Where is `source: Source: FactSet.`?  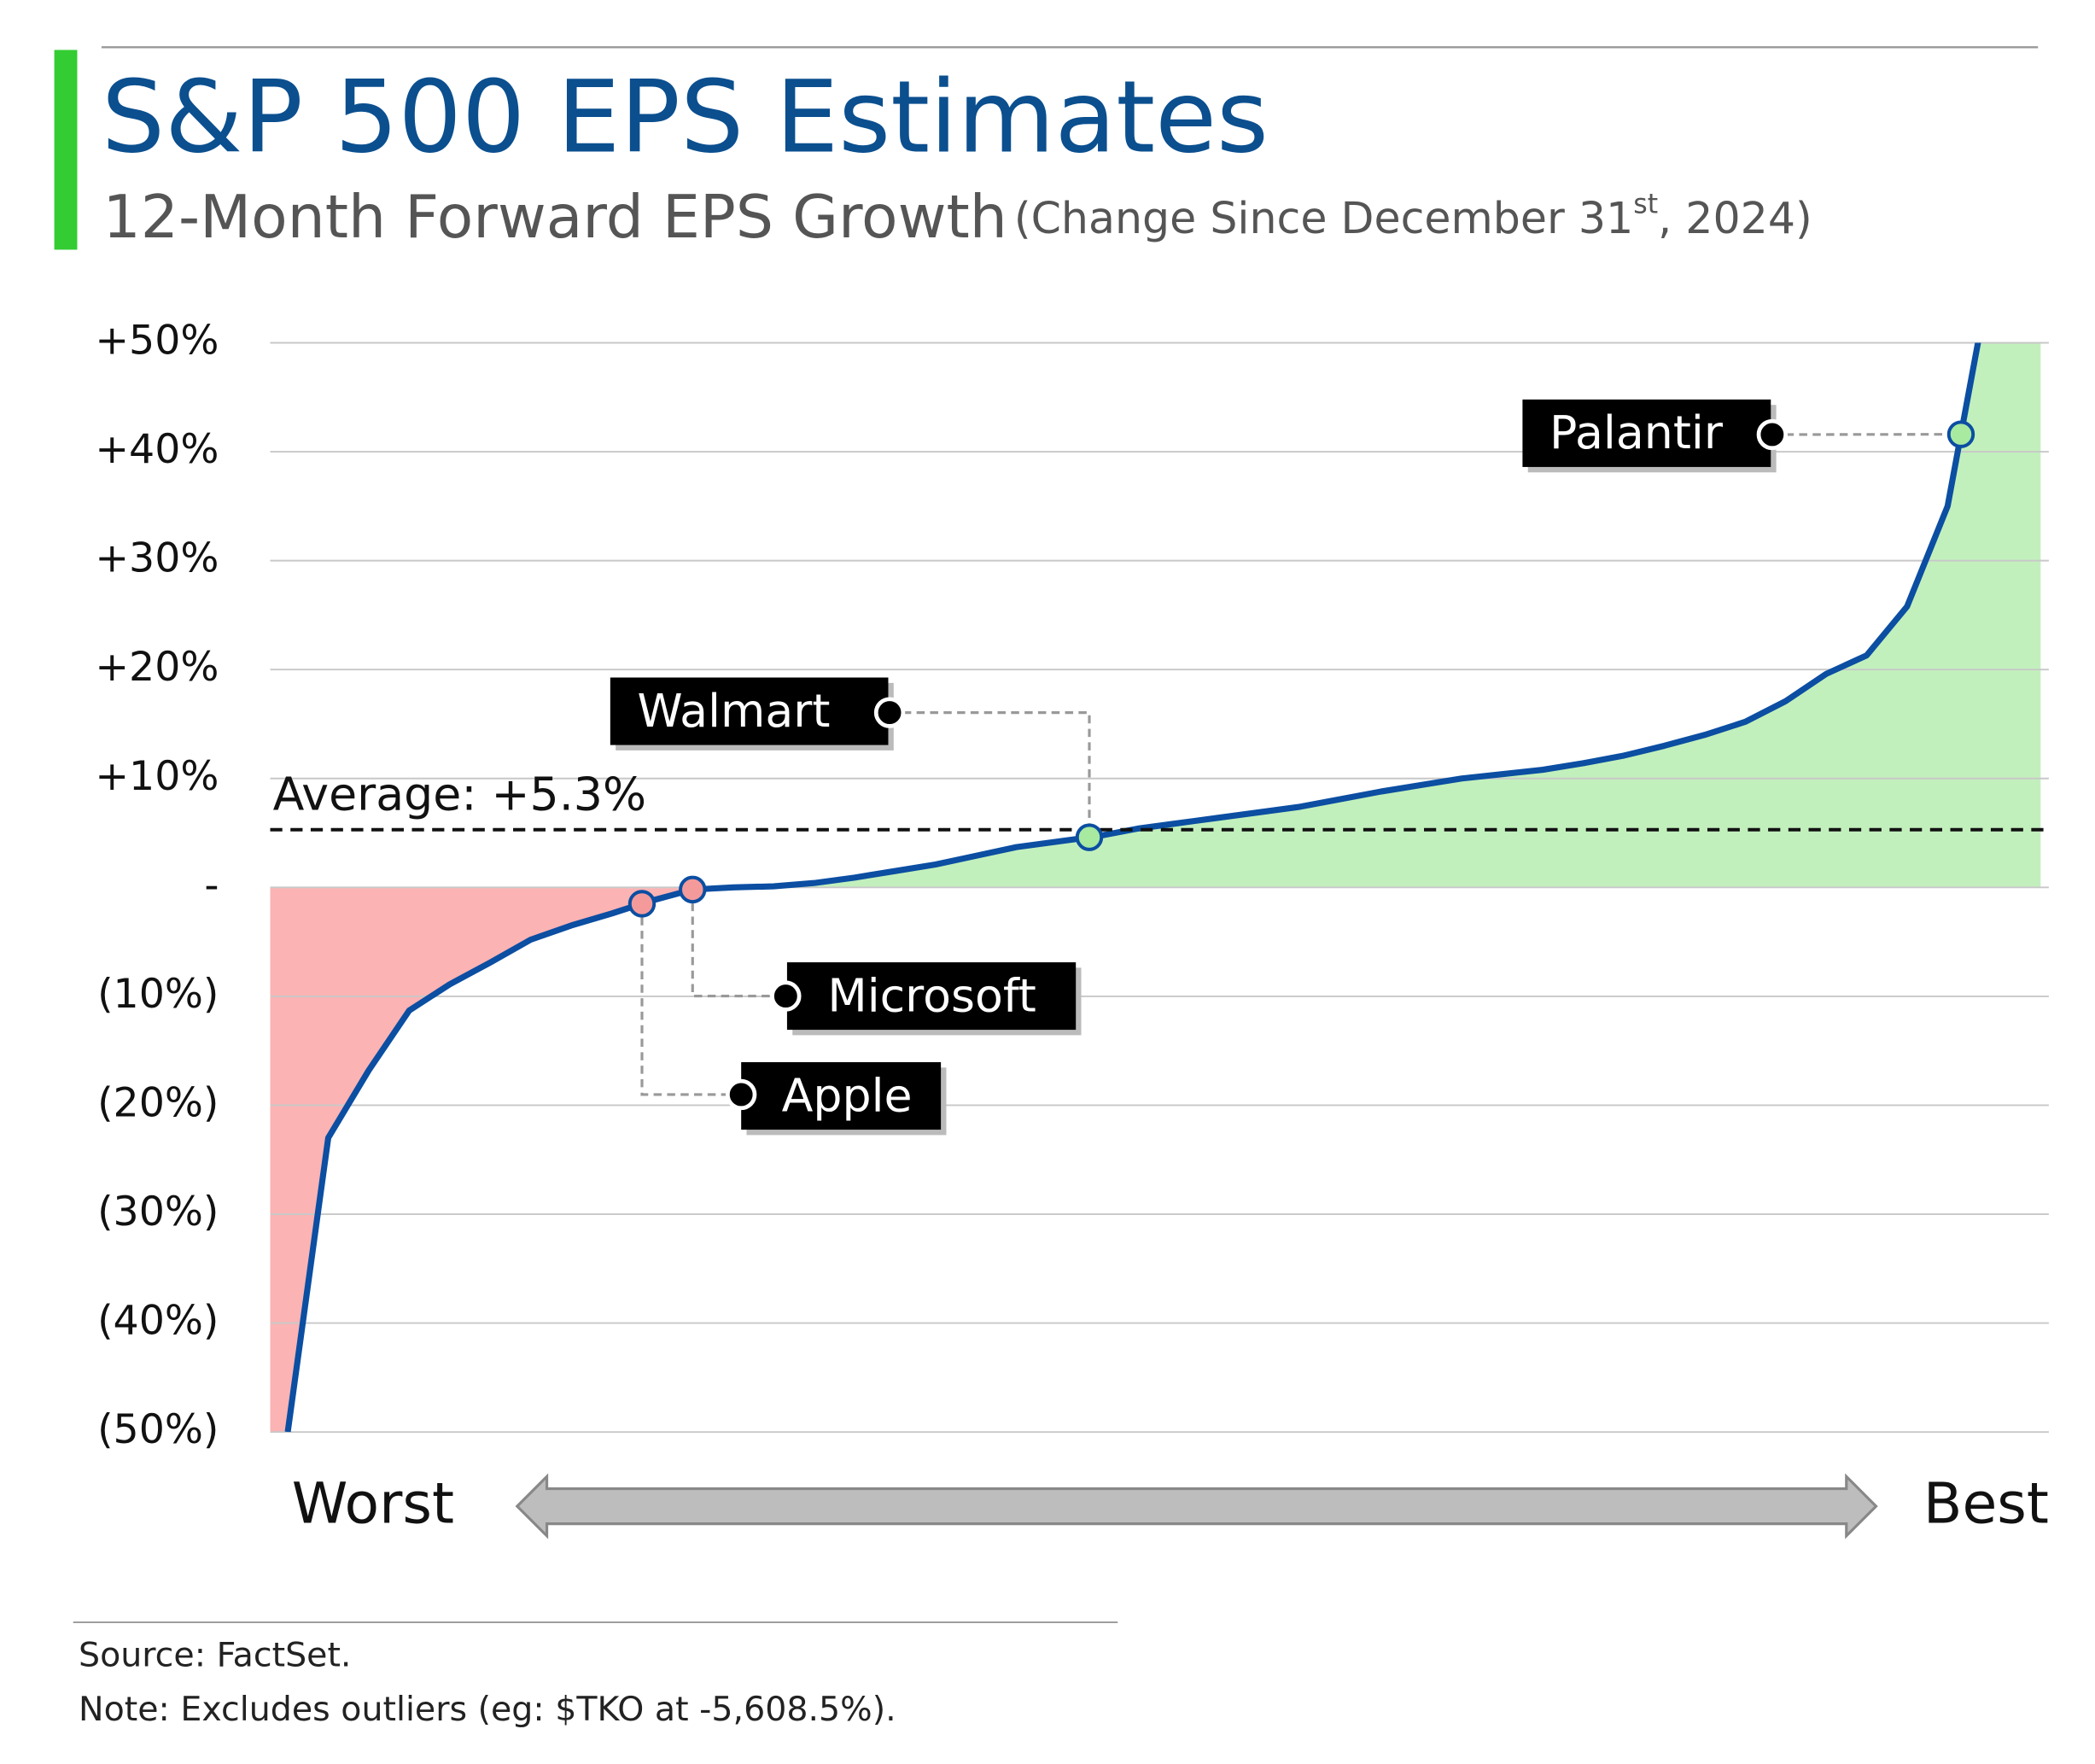 source: Source: FactSet. is located at coordinates (215, 1655).